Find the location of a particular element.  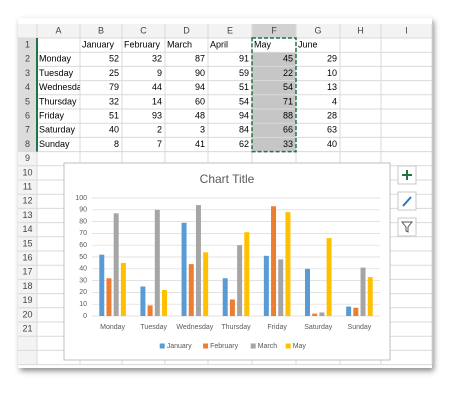

cell: 28 is located at coordinates (332, 115).